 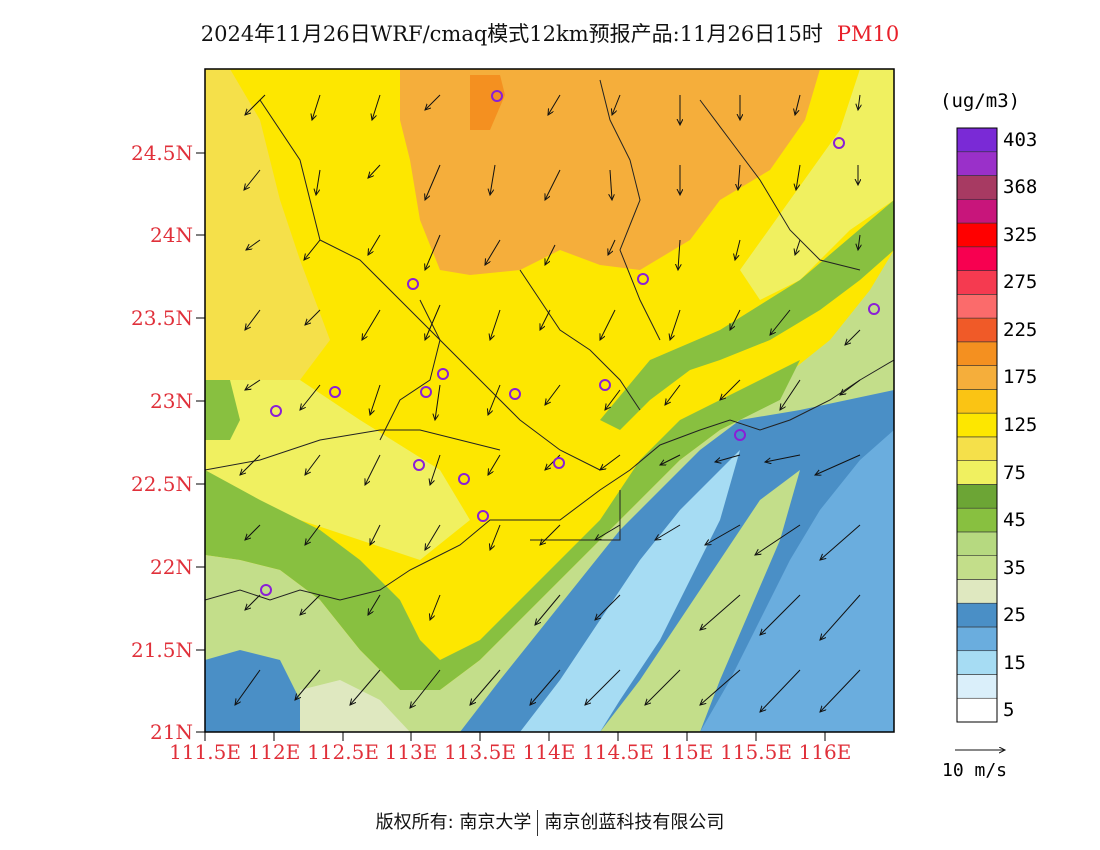 I want to click on footer-copyright: 版权所有: 南京大学, so click(x=453, y=822).